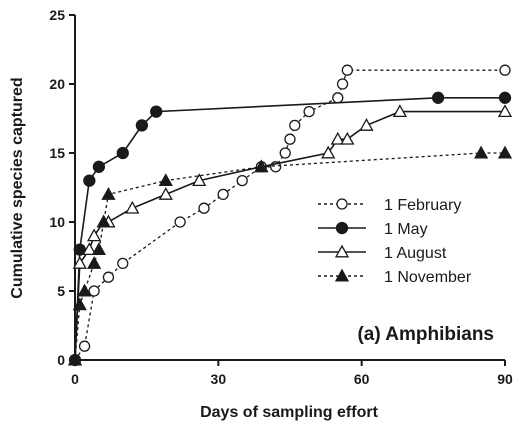  Describe the element at coordinates (57, 222) in the screenshot. I see `y-tick-label: 10` at that location.